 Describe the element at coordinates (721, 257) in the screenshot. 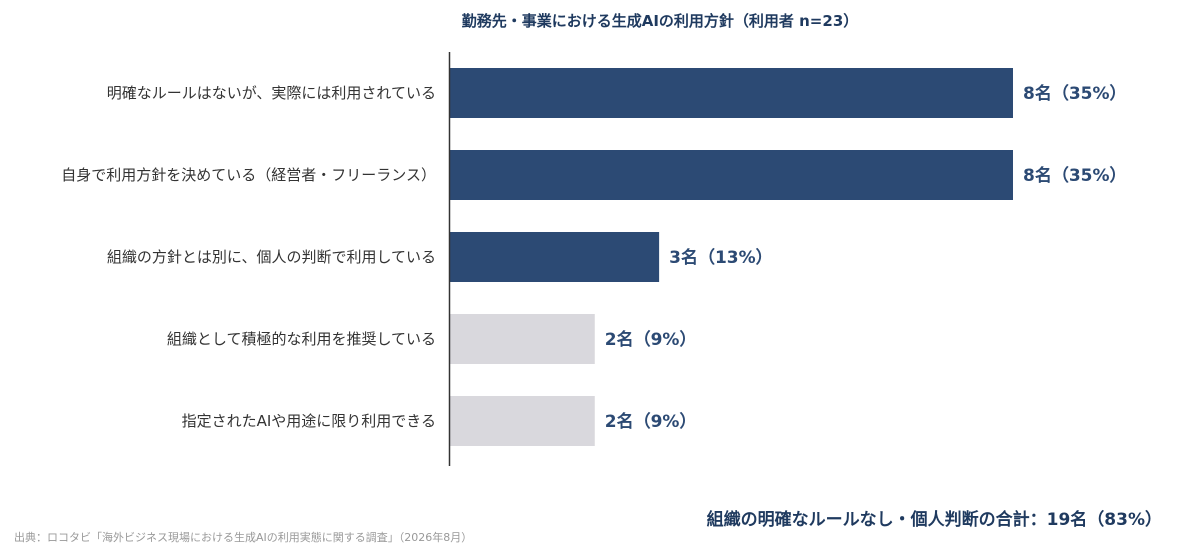

I see `value-label-3: 3名（13%）` at that location.